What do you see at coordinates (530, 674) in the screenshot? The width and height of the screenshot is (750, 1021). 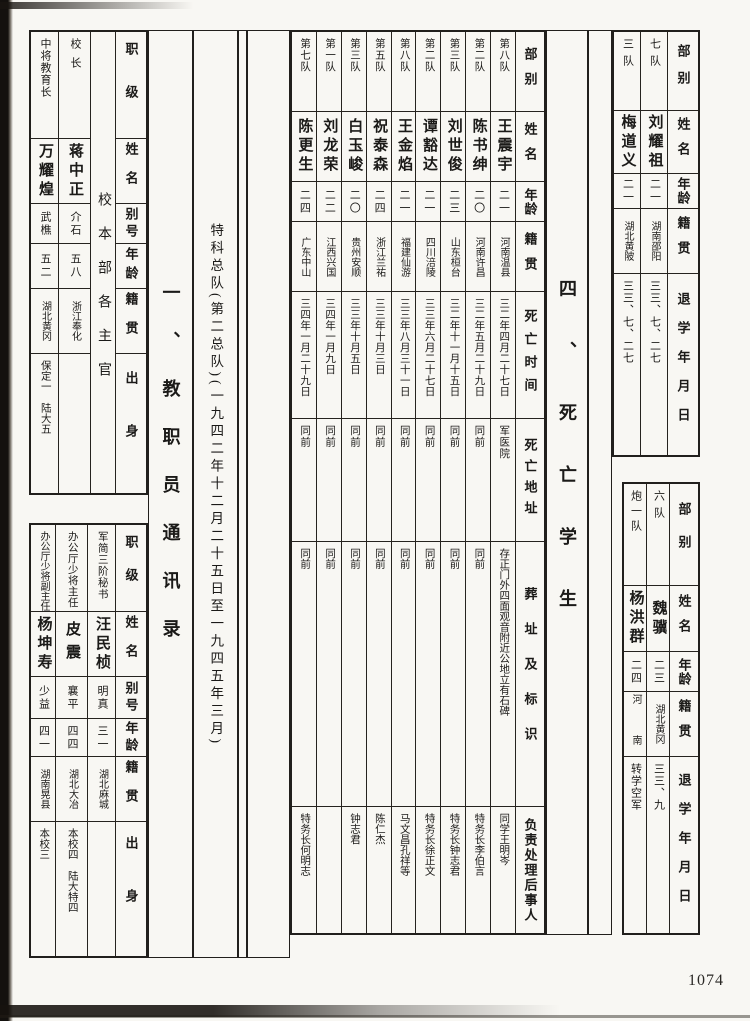 I see `header-cell-burial: 葬址及标识` at bounding box center [530, 674].